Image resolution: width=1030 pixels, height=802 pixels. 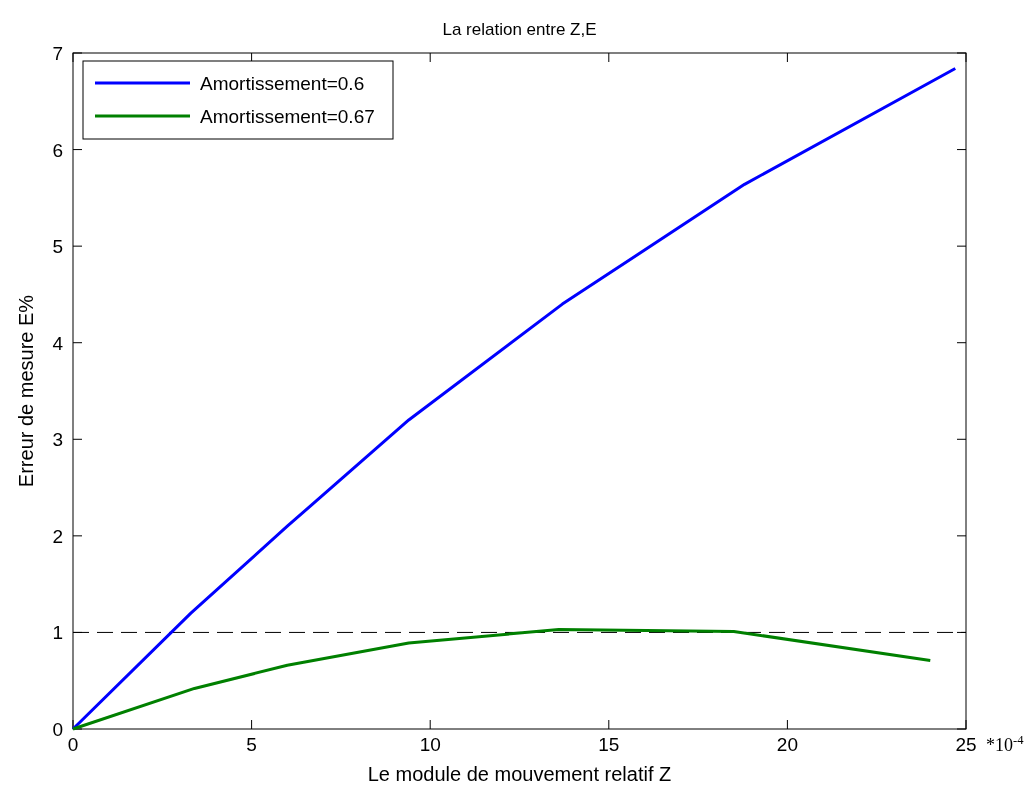 What do you see at coordinates (58, 343) in the screenshot?
I see `y-tick-label: 4` at bounding box center [58, 343].